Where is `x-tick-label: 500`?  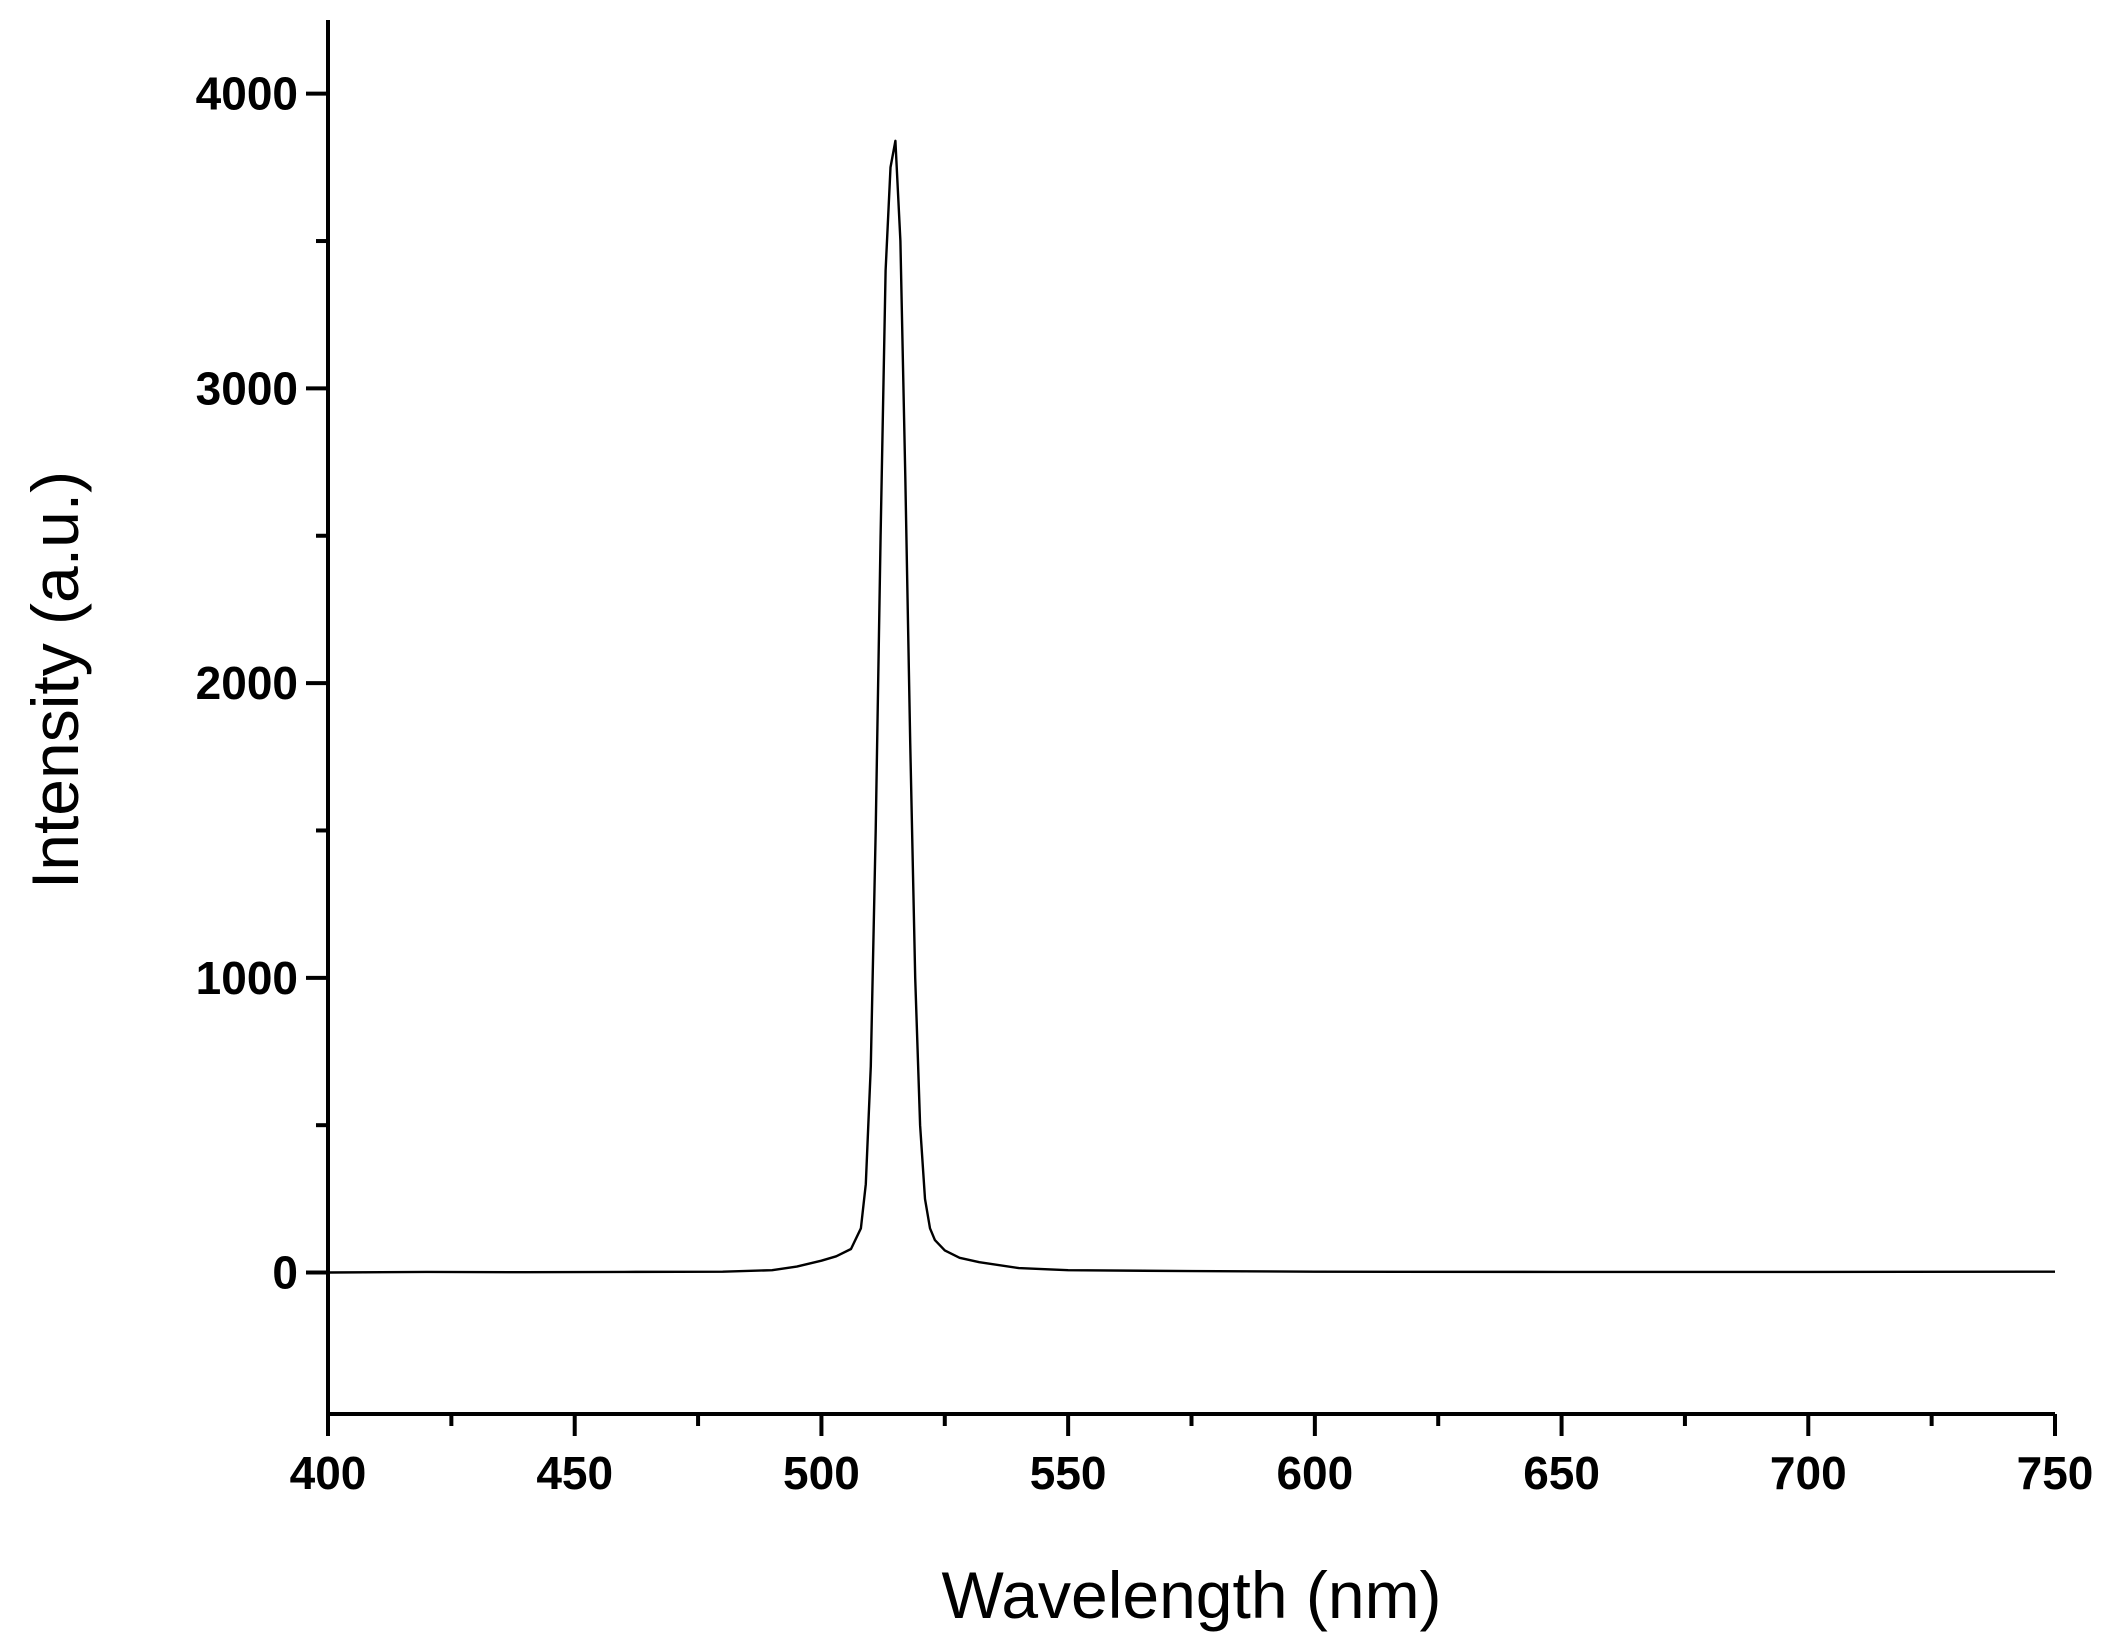
x-tick-label: 500 is located at coordinates (821, 1473).